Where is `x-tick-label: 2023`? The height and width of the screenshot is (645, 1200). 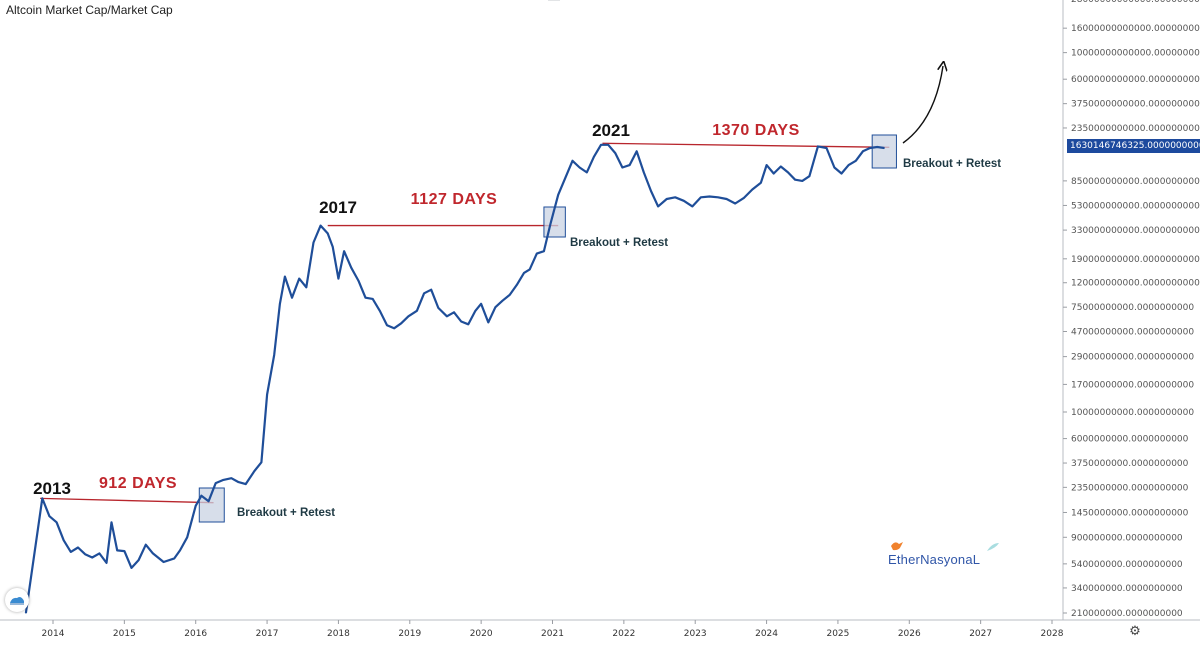
x-tick-label: 2023 is located at coordinates (695, 634).